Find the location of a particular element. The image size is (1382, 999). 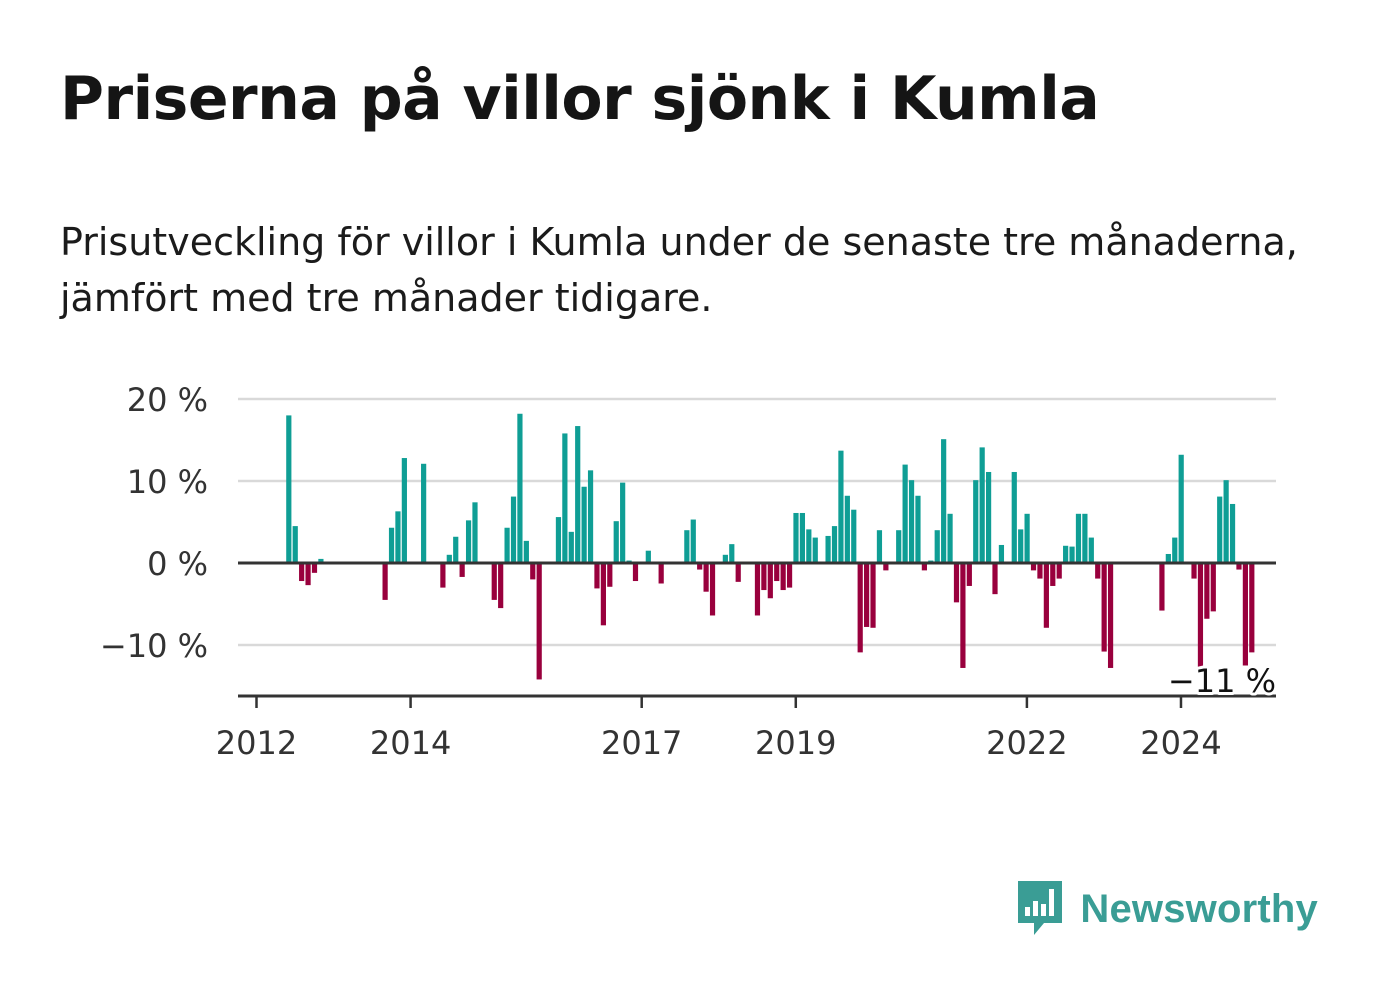

y-tick-label: 0 % is located at coordinates (177, 564).